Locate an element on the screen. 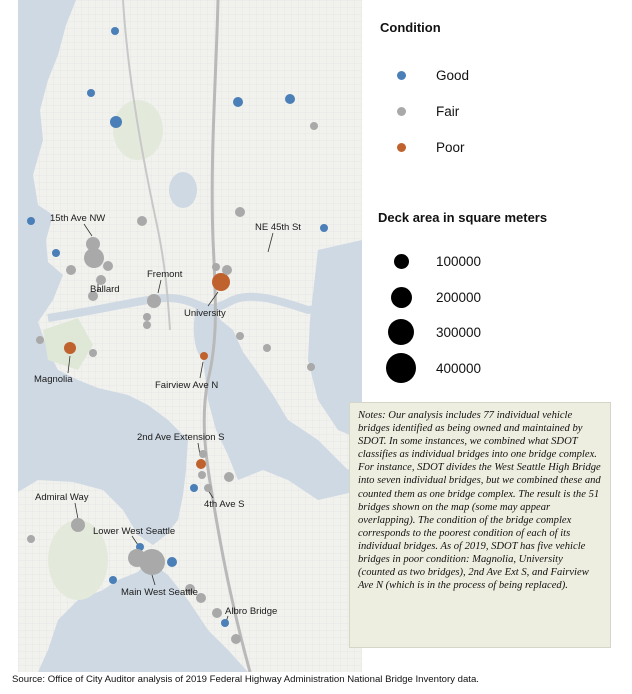  legend-size-200000: 200000 is located at coordinates (432, 297).